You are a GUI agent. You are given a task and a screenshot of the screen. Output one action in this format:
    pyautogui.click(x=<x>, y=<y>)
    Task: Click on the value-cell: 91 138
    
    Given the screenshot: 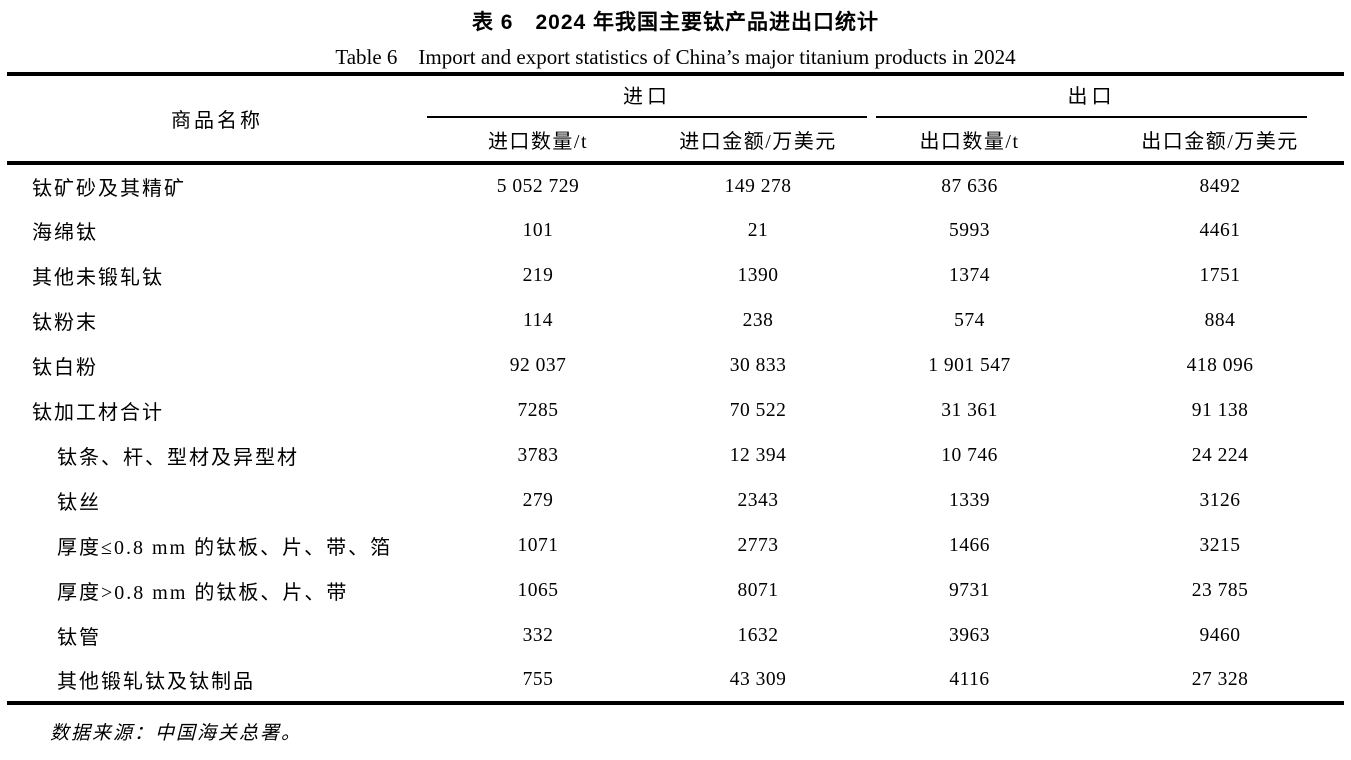 What is the action you would take?
    pyautogui.click(x=1220, y=410)
    